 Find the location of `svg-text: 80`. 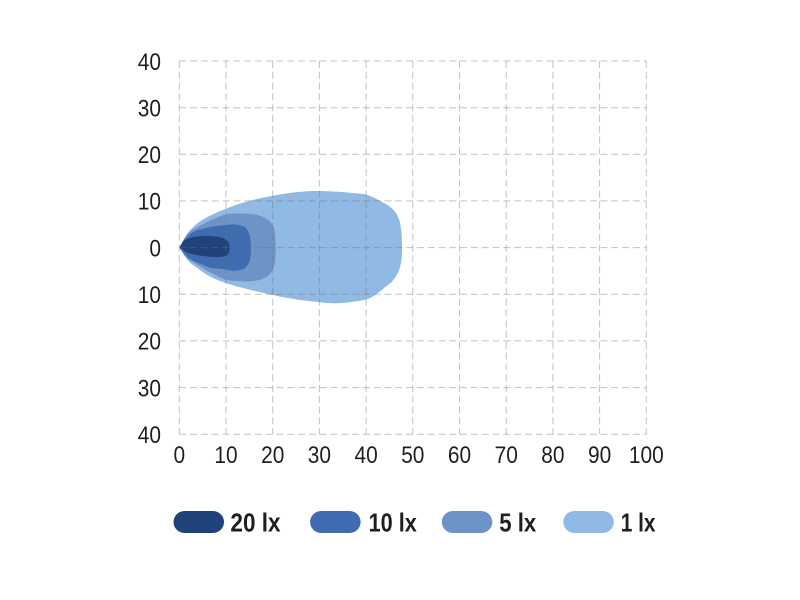

svg-text: 80 is located at coordinates (552, 455).